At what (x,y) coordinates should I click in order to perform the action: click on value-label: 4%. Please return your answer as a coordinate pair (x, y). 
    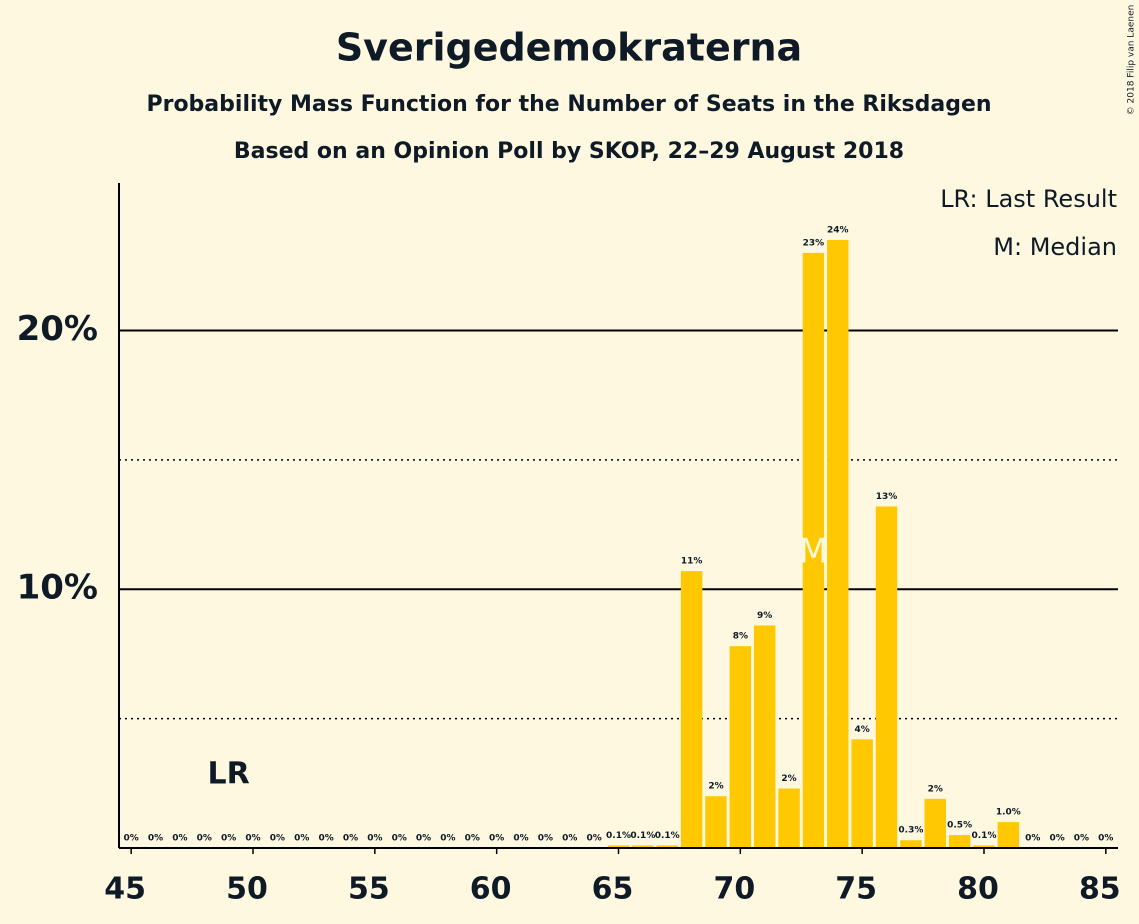
    Looking at the image, I should click on (862, 730).